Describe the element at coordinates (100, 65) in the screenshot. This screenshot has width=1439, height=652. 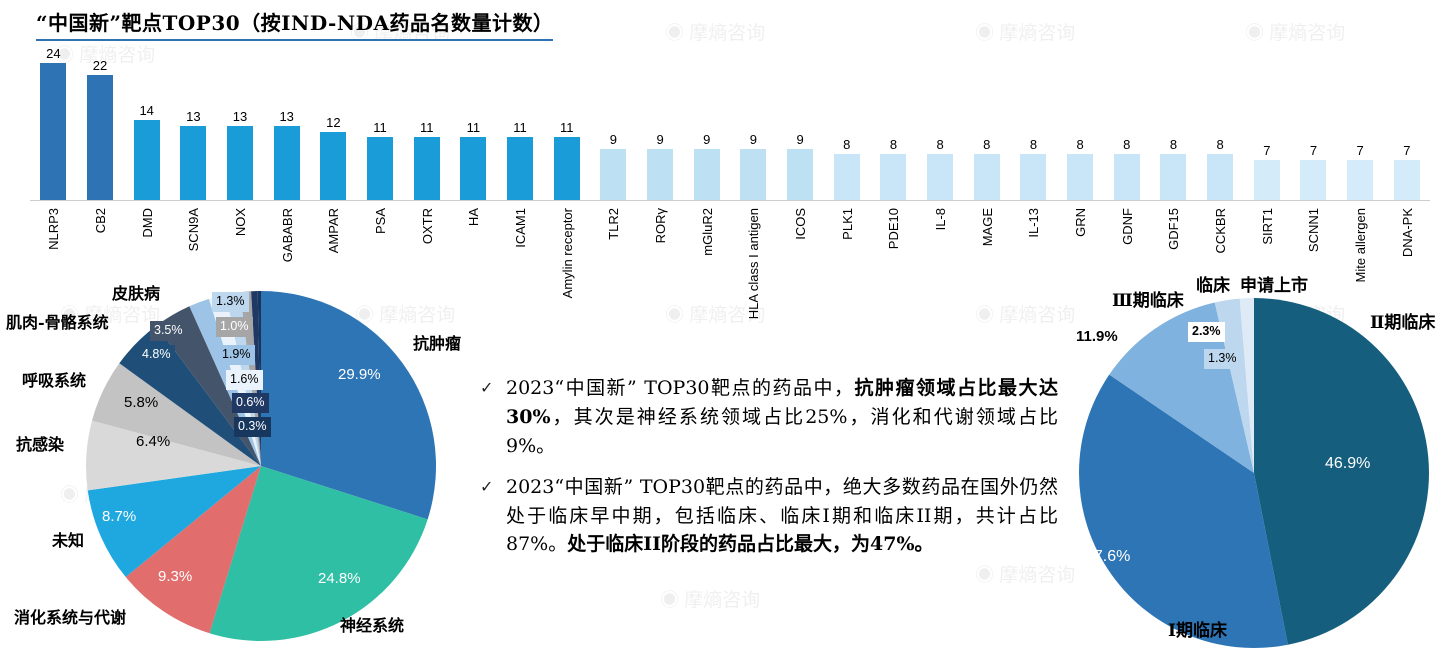
I see `bar-value-label: 22` at that location.